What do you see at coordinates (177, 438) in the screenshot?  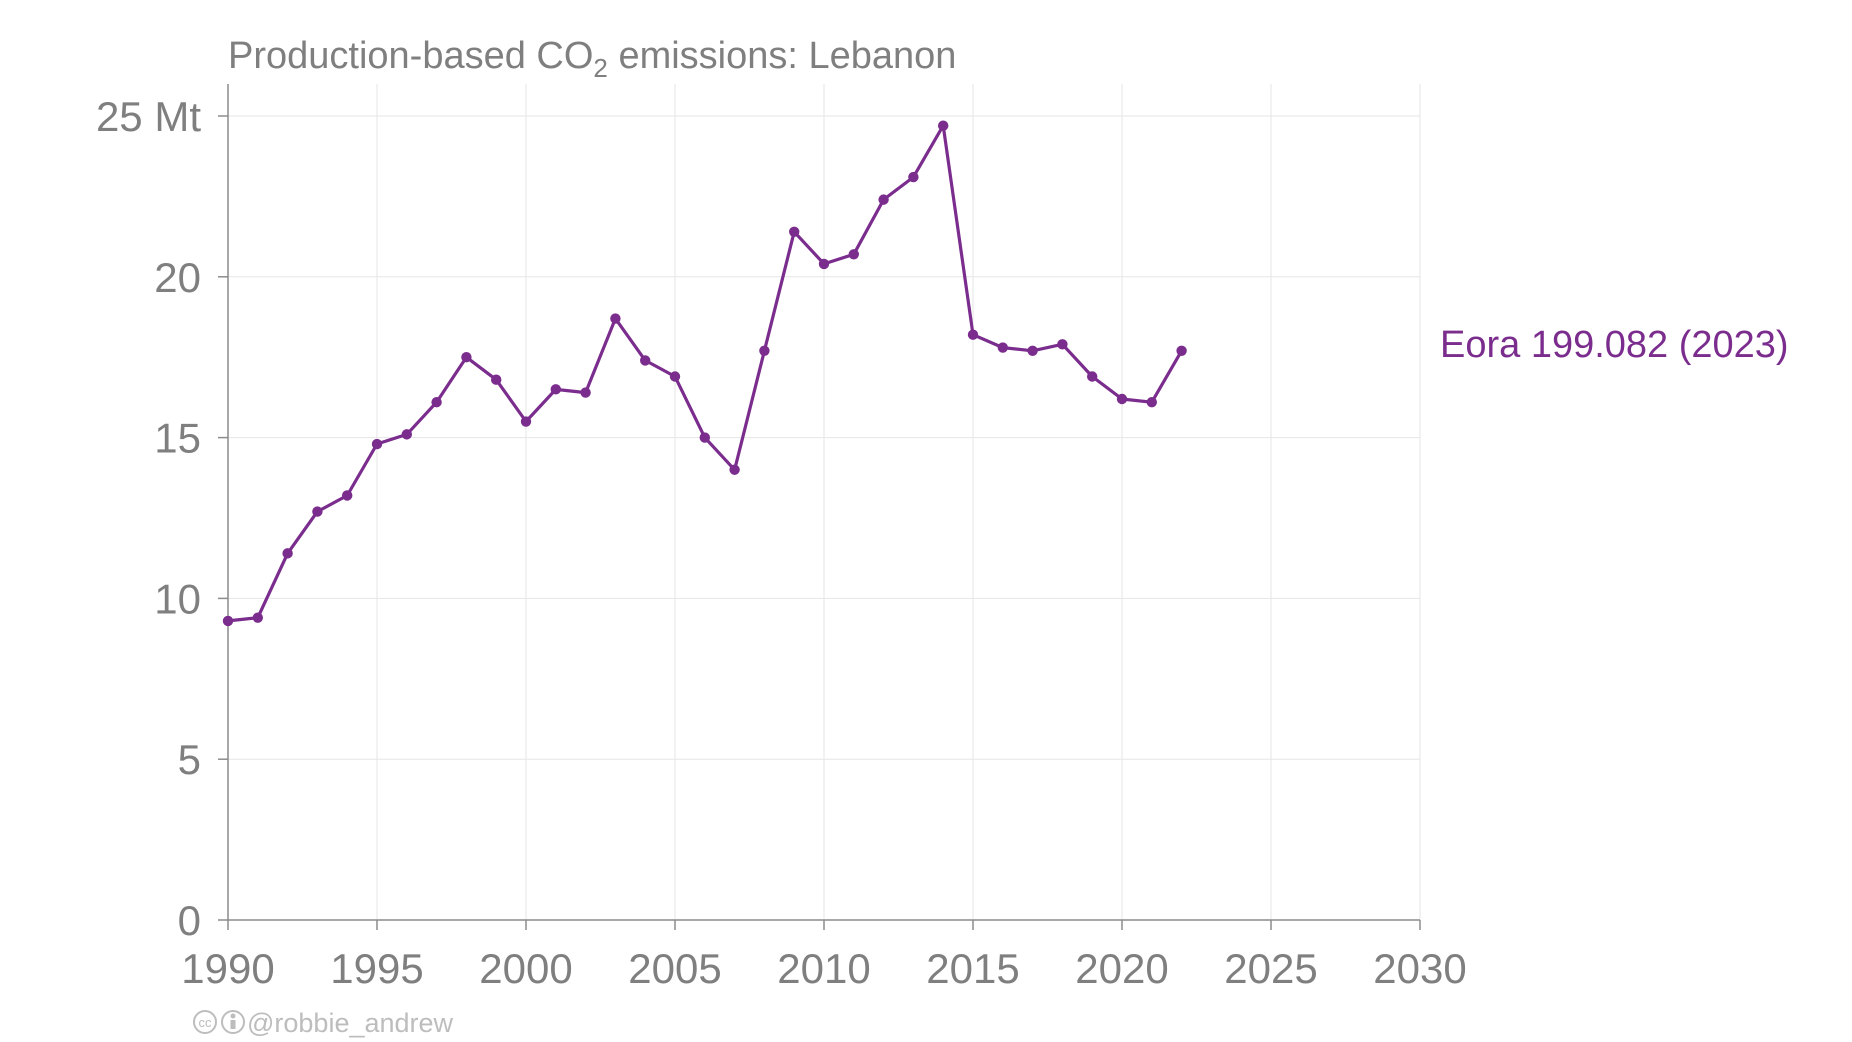 I see `y-tick-label-15: 15` at bounding box center [177, 438].